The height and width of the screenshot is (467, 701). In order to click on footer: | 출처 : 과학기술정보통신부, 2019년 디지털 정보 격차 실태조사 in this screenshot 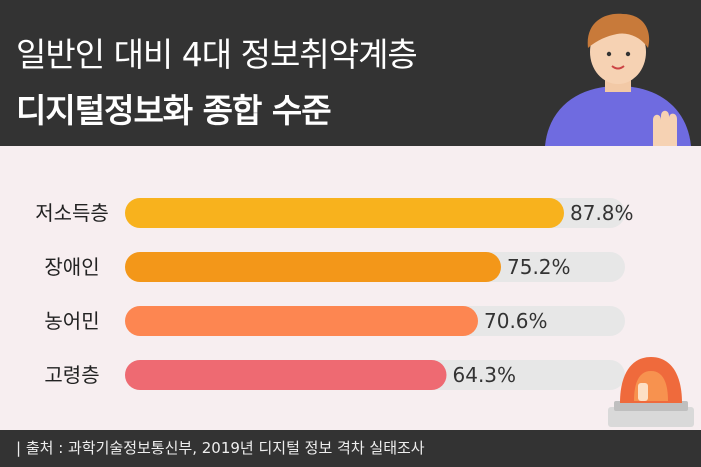, I will do `click(350, 448)`.